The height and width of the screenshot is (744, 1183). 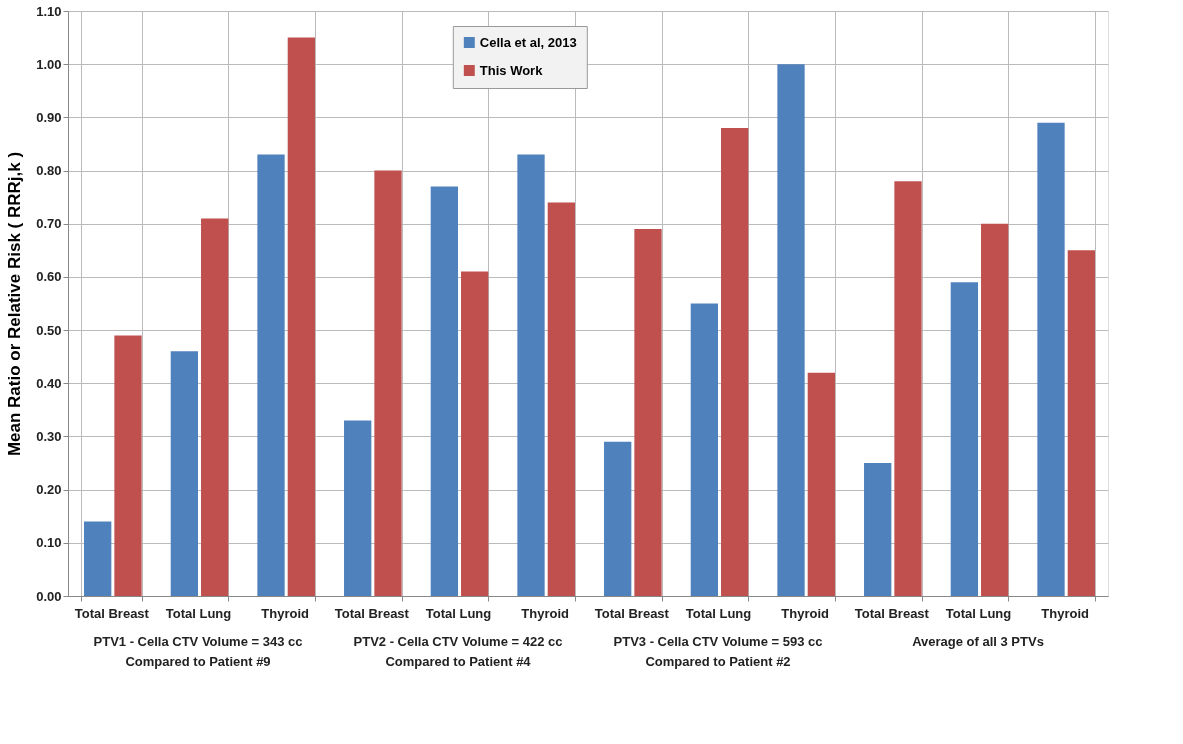 What do you see at coordinates (49, 171) in the screenshot?
I see `y-tick-label: 0.80` at bounding box center [49, 171].